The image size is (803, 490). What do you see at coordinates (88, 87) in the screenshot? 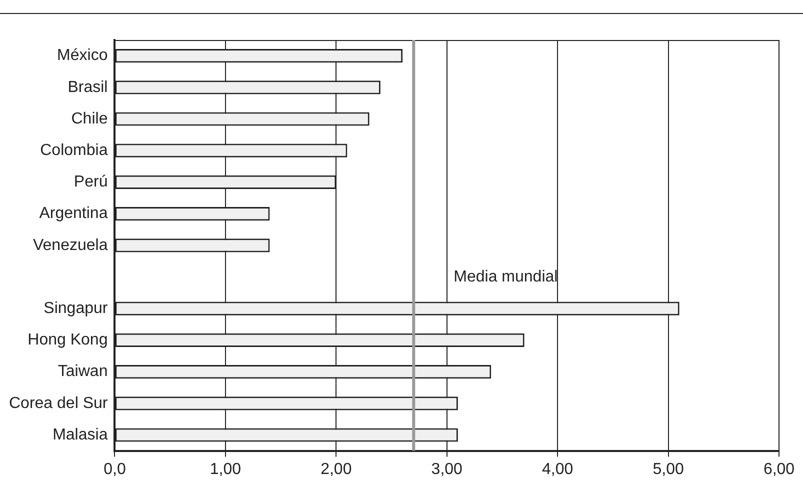
I see `y-tick-label: Brasil` at bounding box center [88, 87].